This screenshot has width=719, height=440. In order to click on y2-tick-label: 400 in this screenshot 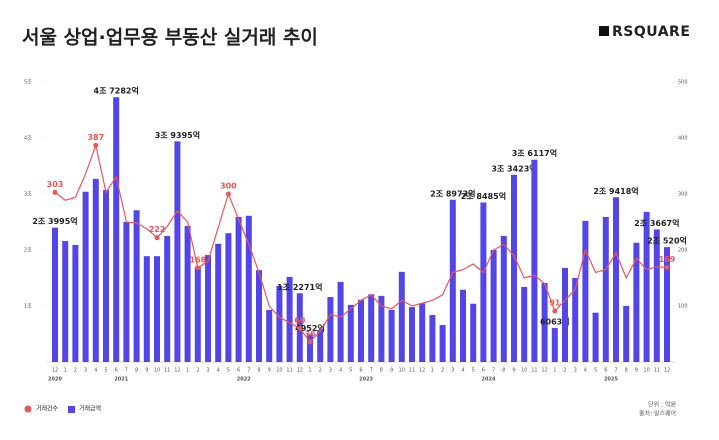, I will do `click(683, 139)`.